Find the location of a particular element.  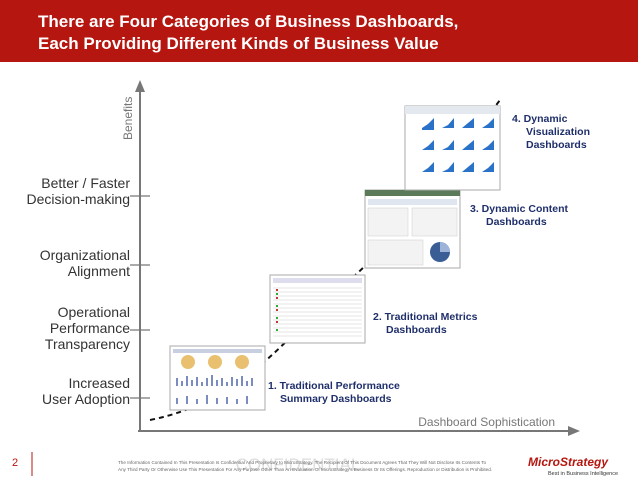

stage-label: Summary Dashboards is located at coordinates (336, 399).